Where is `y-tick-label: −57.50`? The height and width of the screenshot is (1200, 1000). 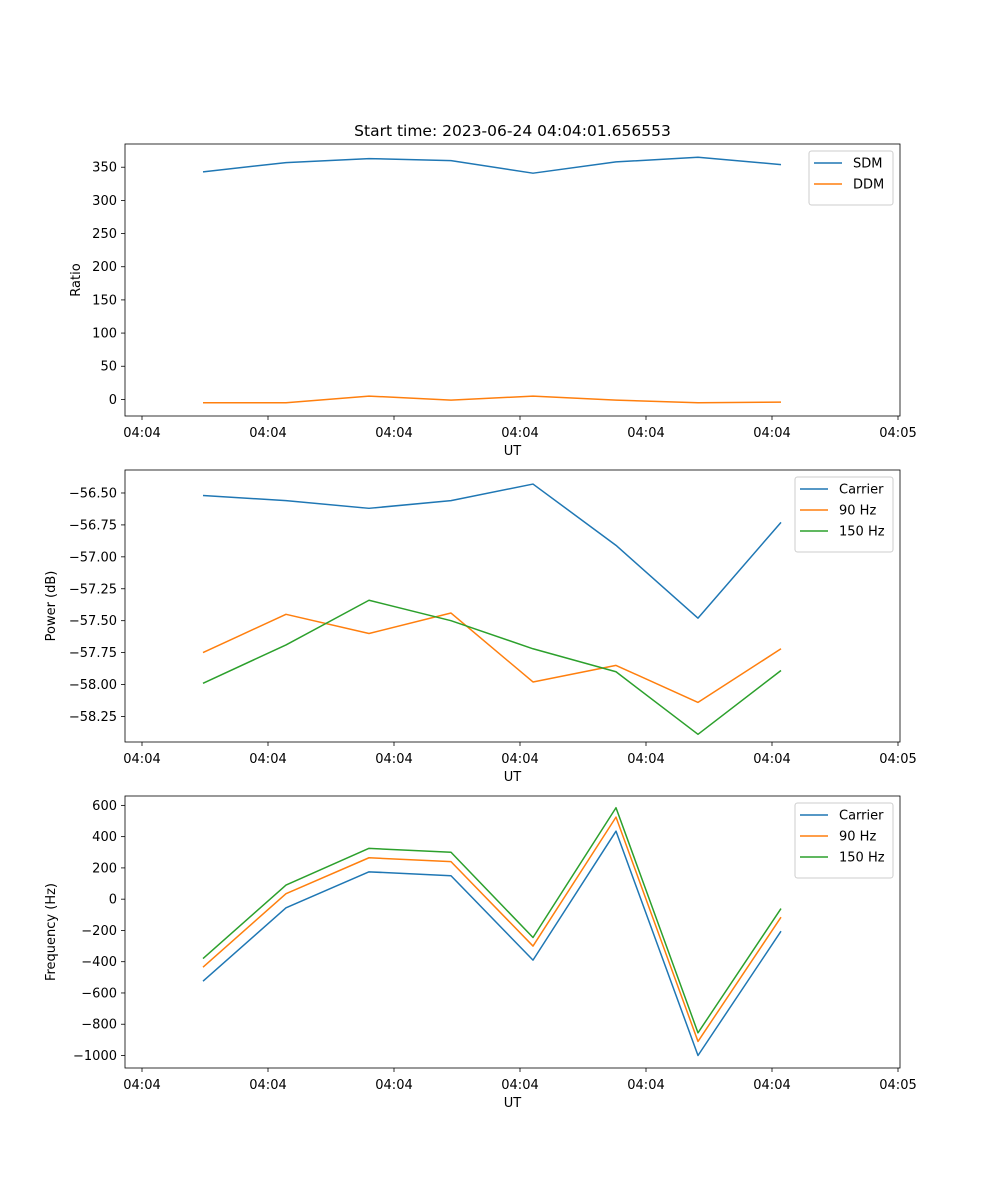 y-tick-label: −57.50 is located at coordinates (93, 621).